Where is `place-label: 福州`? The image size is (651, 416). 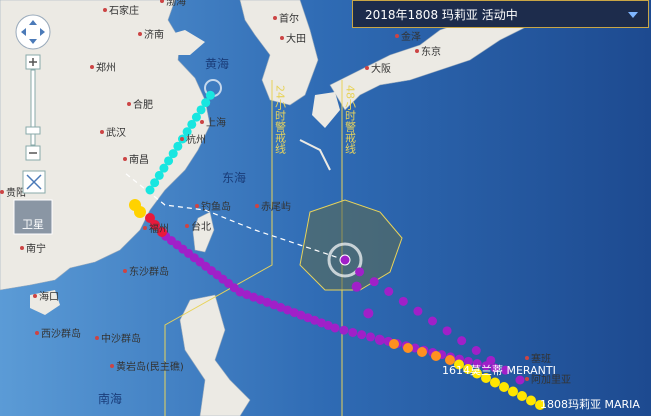
place-label: 福州 is located at coordinates (159, 228).